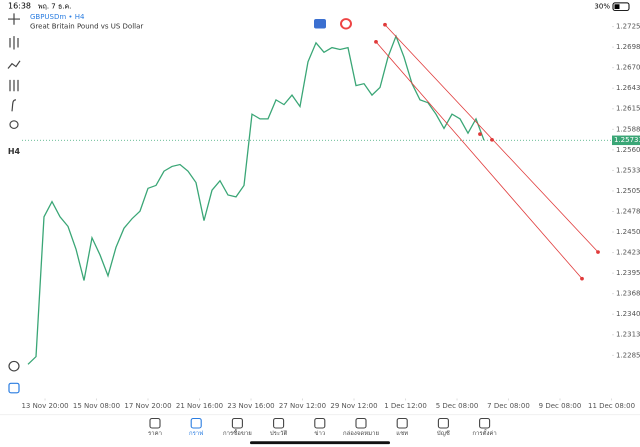  What do you see at coordinates (628, 109) in the screenshot?
I see `y-tick-label: 1.26155` at bounding box center [628, 109].